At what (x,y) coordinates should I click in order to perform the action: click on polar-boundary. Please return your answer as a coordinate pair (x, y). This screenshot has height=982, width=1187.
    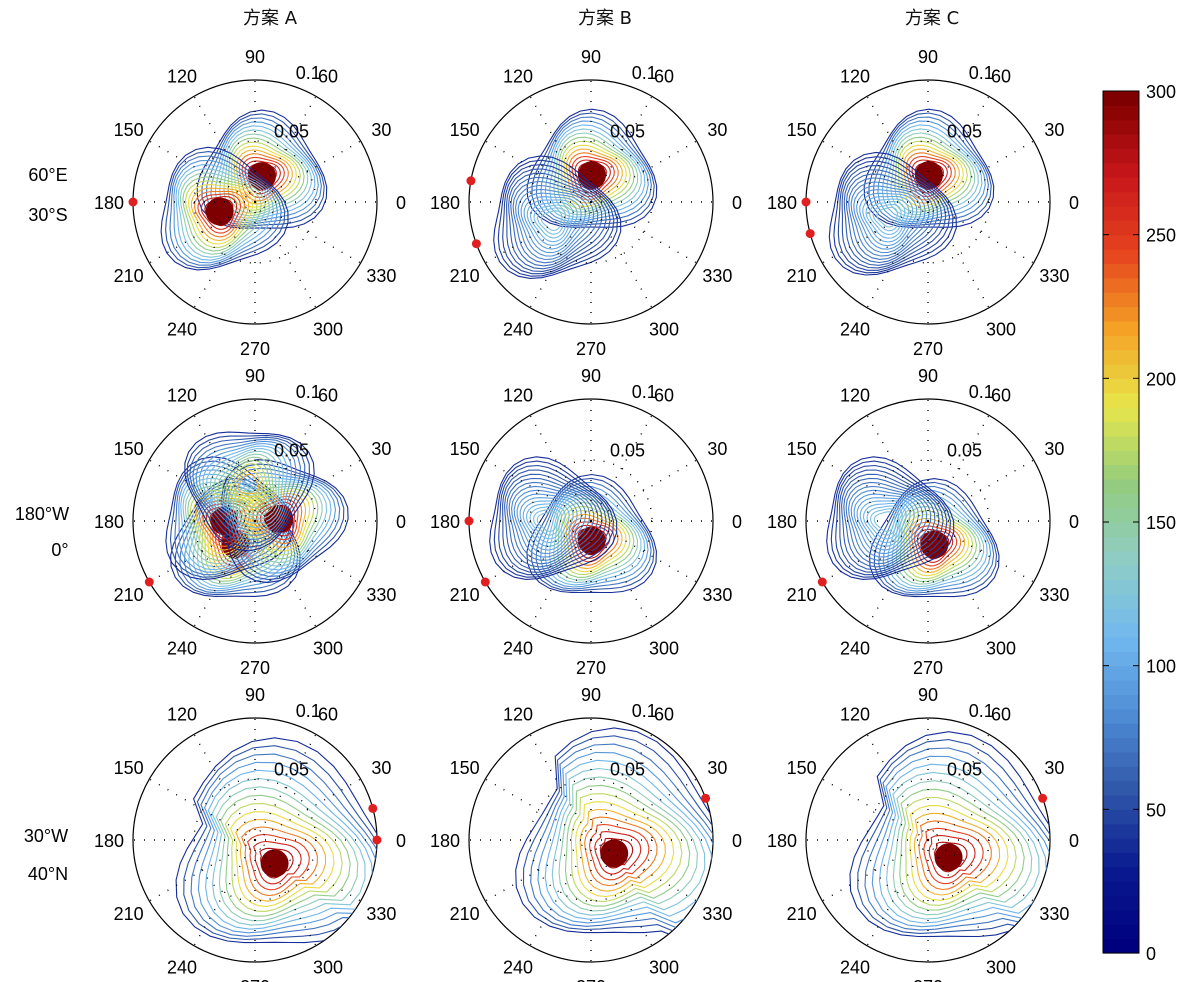
    Looking at the image, I should click on (591, 840).